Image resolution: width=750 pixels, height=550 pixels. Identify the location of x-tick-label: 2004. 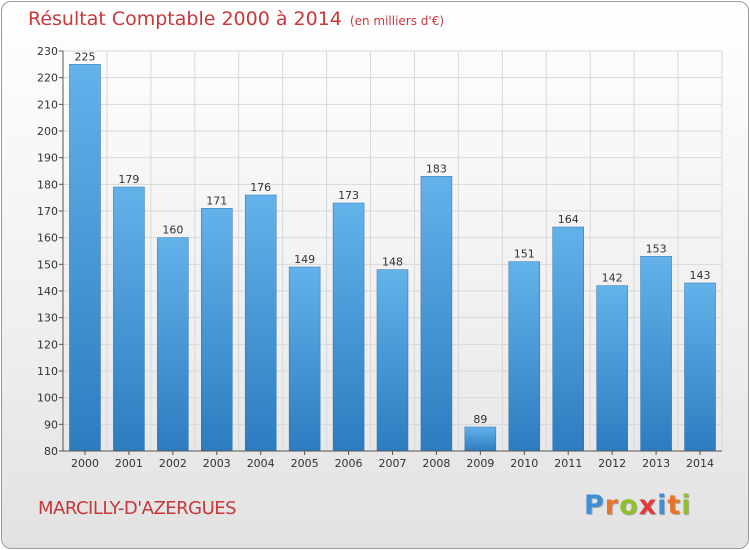
(261, 463).